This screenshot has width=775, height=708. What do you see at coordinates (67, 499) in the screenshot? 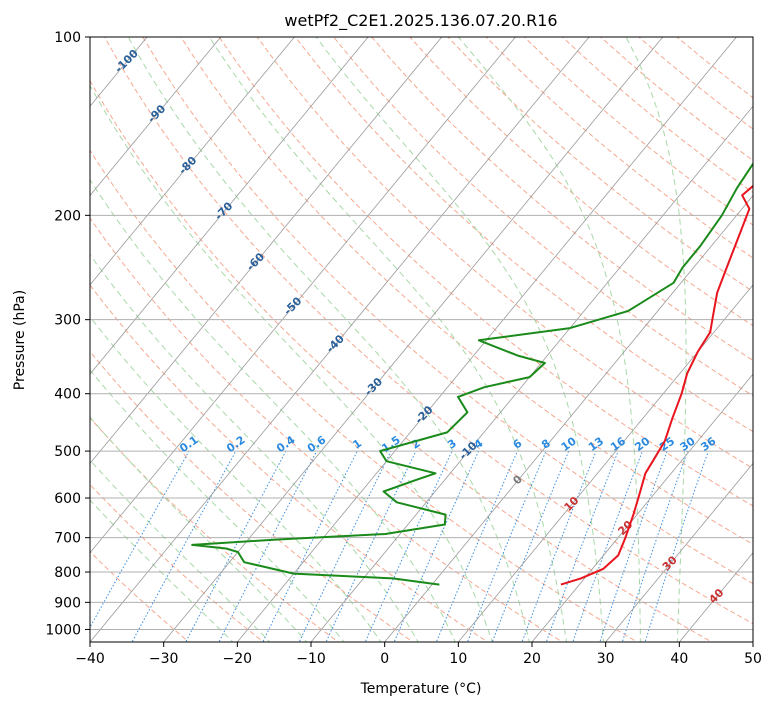
I see `y-tick-label: 600` at bounding box center [67, 499].